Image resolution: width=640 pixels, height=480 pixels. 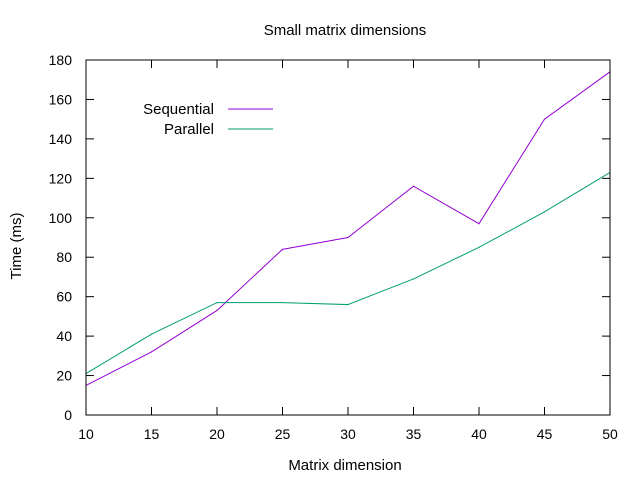 What do you see at coordinates (61, 60) in the screenshot?
I see `y-tick-label: 180` at bounding box center [61, 60].